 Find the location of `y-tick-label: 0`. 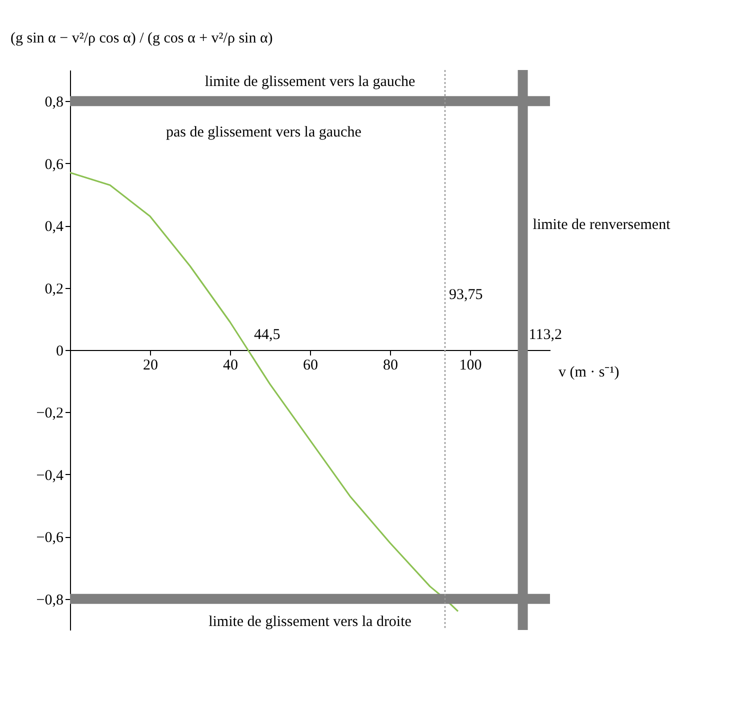

y-tick-label: 0 is located at coordinates (60, 352).